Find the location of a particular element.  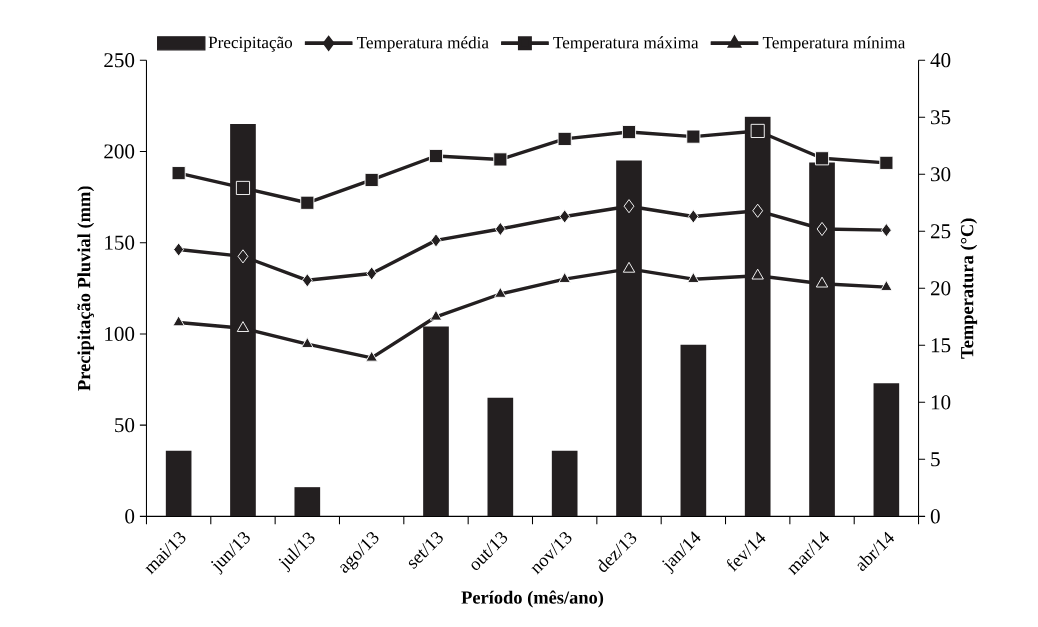

y2-tick-label: 35 is located at coordinates (941, 117).